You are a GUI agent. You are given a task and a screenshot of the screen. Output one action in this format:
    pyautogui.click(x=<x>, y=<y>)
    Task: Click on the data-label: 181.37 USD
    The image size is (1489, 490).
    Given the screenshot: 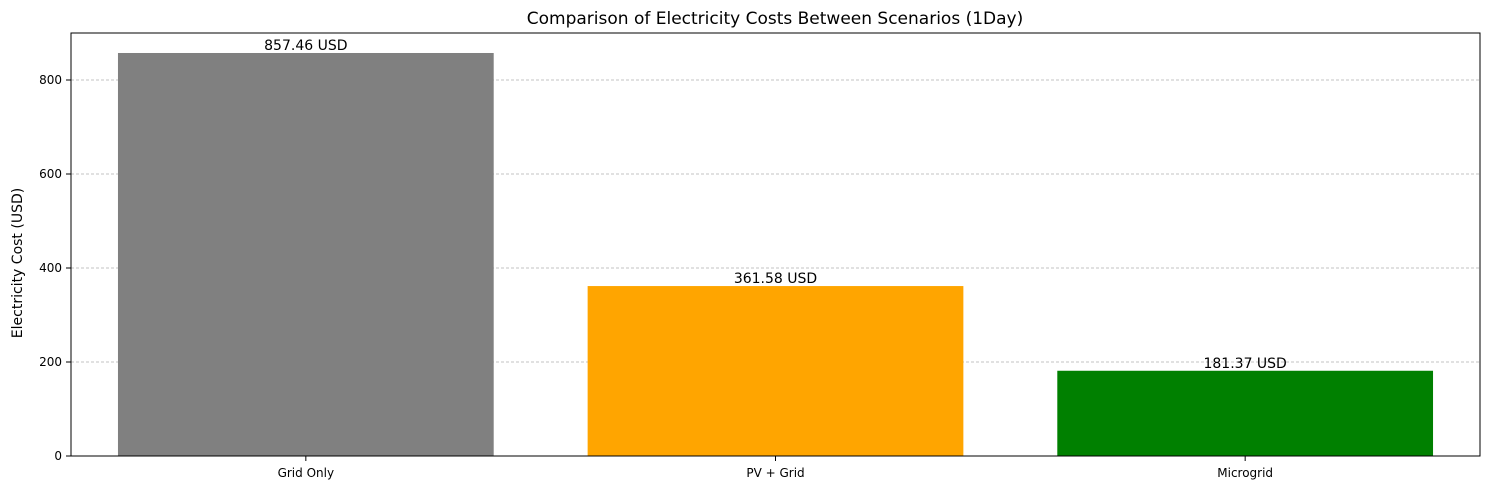 What is the action you would take?
    pyautogui.click(x=1244, y=364)
    